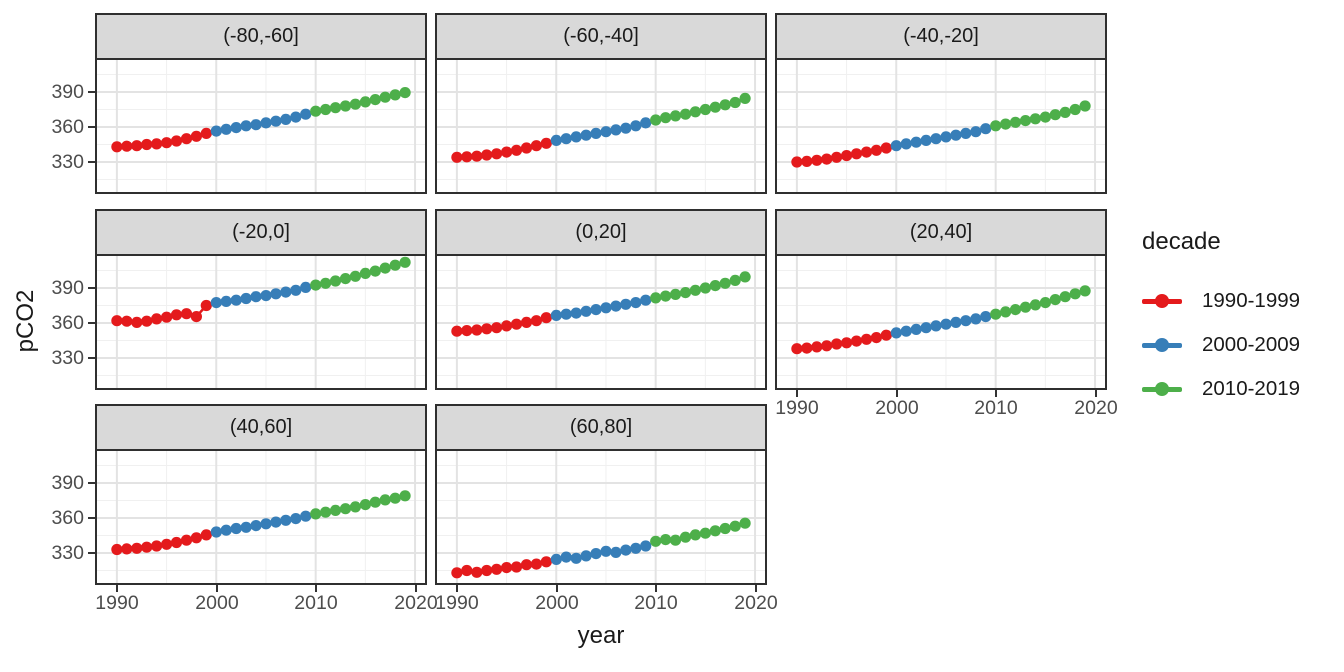 Image resolution: width=1344 pixels, height=672 pixels. Describe the element at coordinates (1162, 301) in the screenshot. I see `legend-key` at that location.